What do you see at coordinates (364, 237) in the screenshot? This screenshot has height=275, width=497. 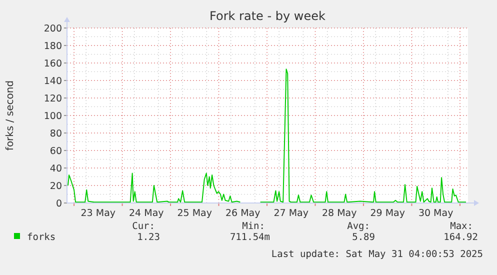 I see `text: 5.89` at bounding box center [364, 237].